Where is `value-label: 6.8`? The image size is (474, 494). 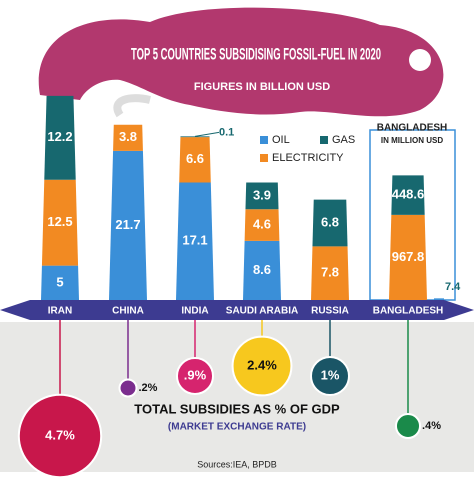
value-label: 6.8 is located at coordinates (330, 221).